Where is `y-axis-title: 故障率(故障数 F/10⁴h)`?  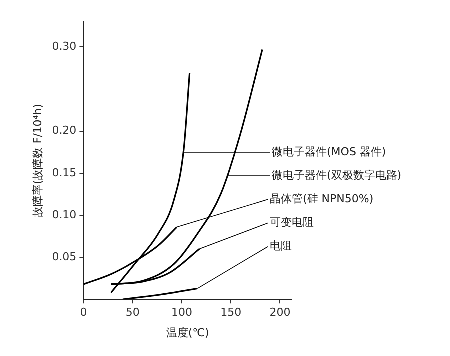
y-axis-title: 故障率(故障数 F/10⁴h) is located at coordinates (37, 161).